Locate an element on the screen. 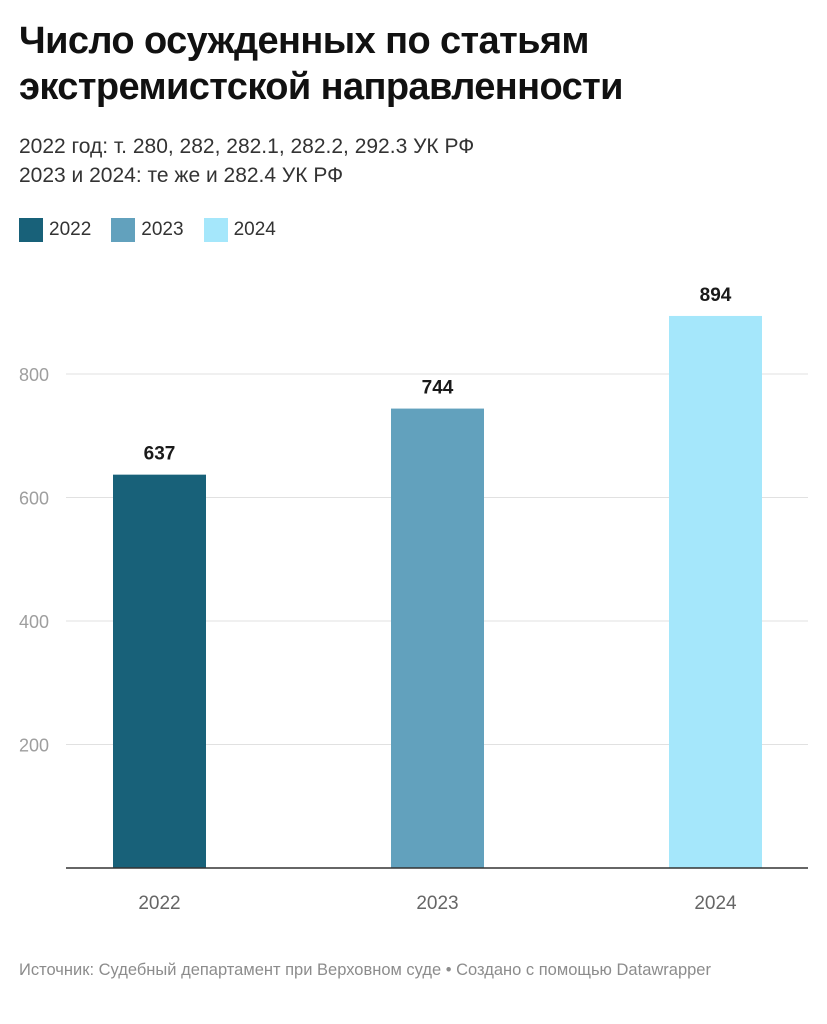 This screenshot has height=1024, width=827. x-tick-label-2023: 2023 is located at coordinates (437, 903).